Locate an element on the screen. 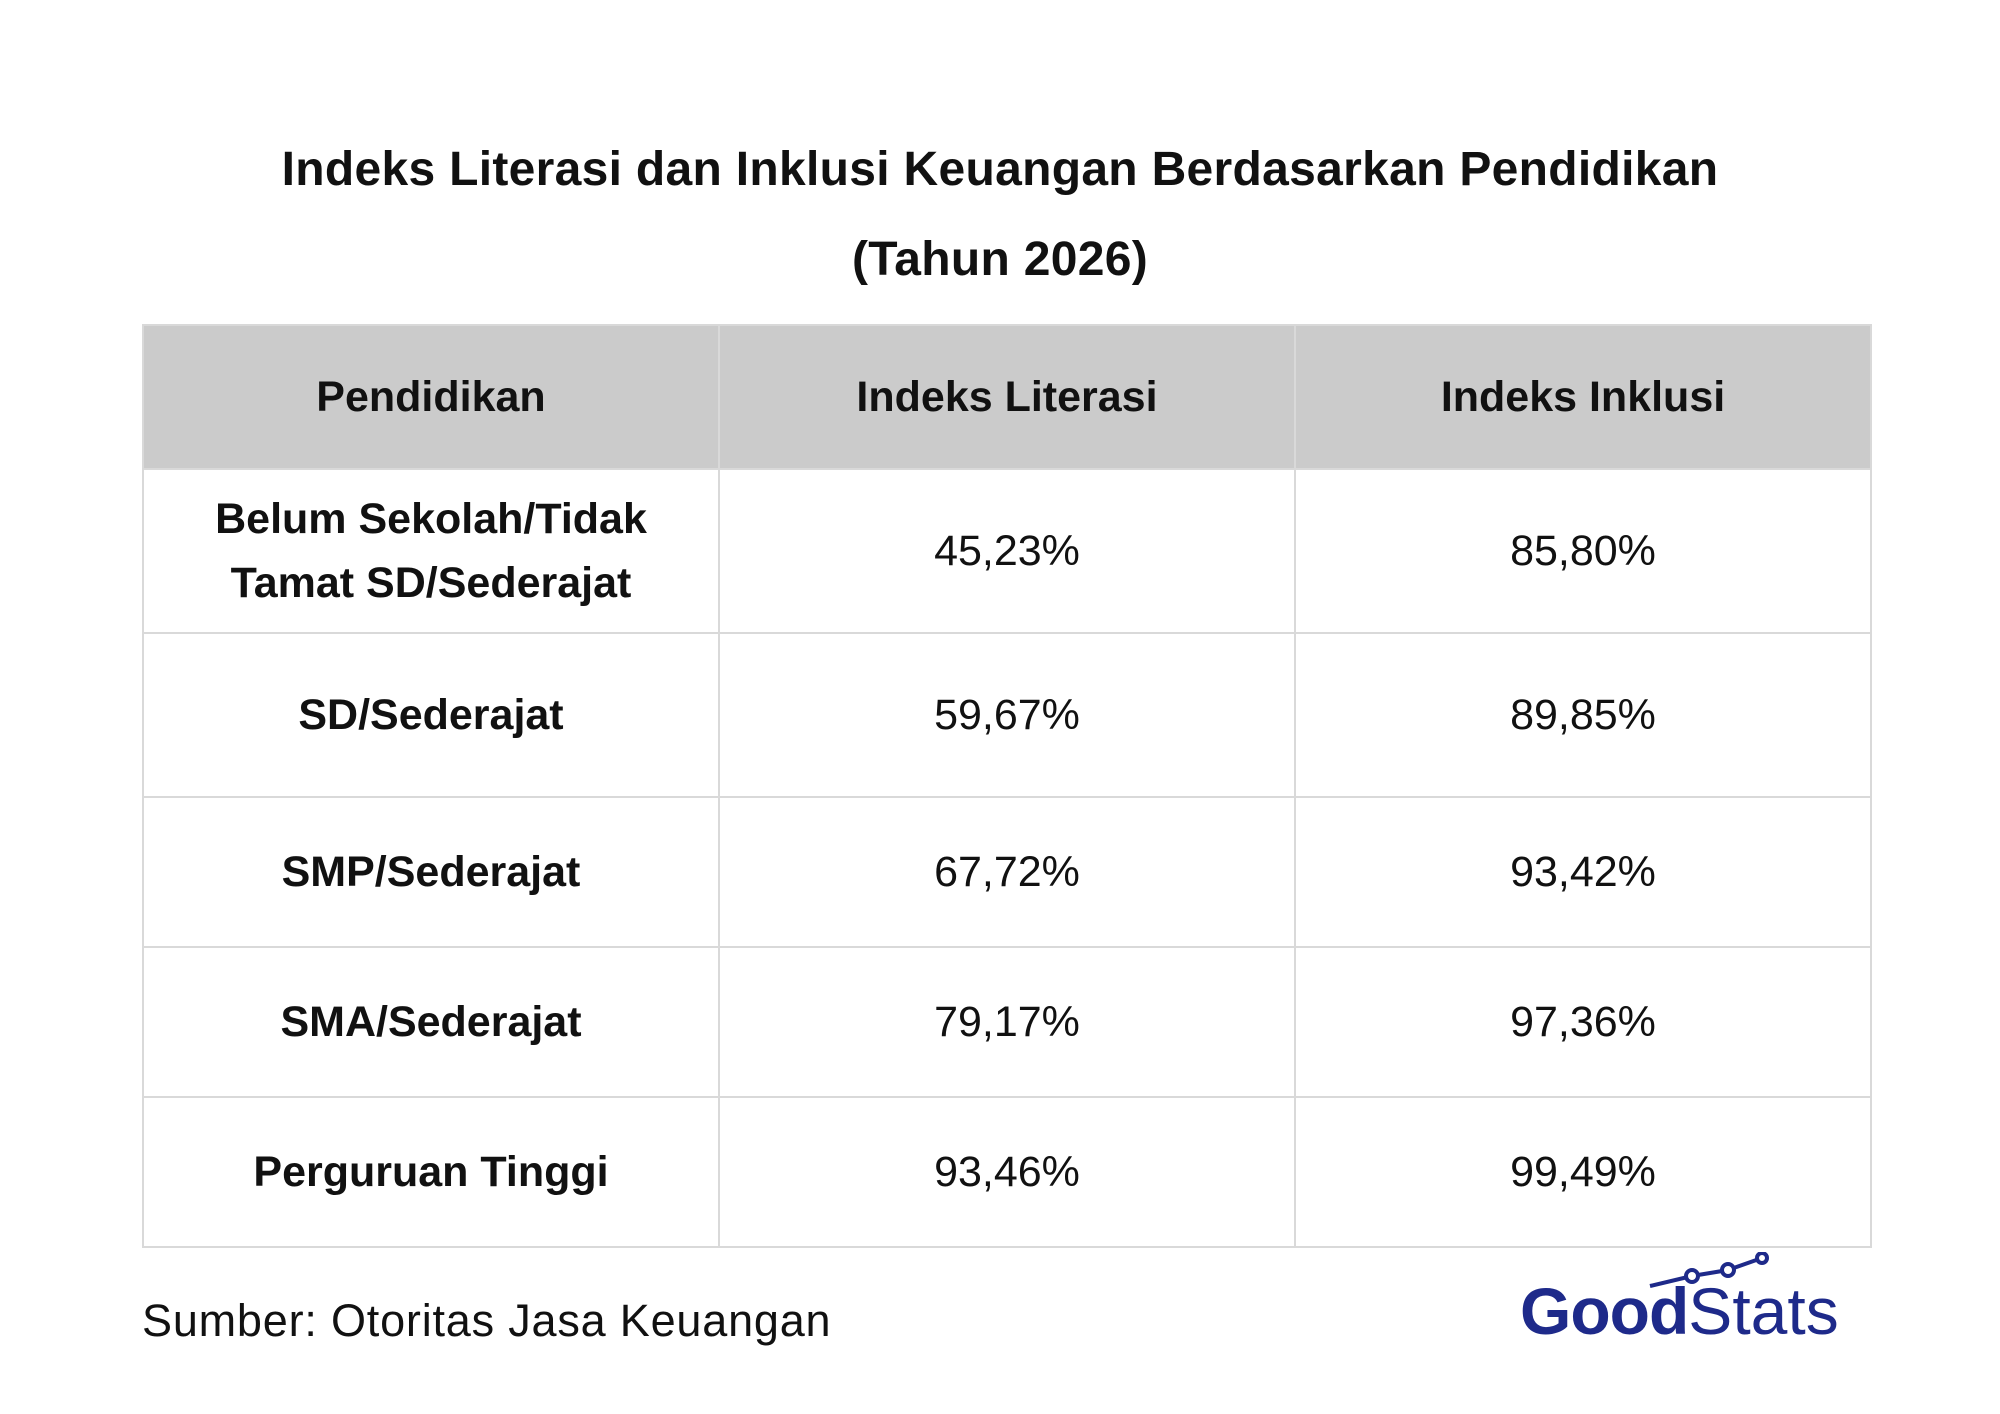 The height and width of the screenshot is (1414, 2000). row-label: SD/Sederajat is located at coordinates (431, 715).